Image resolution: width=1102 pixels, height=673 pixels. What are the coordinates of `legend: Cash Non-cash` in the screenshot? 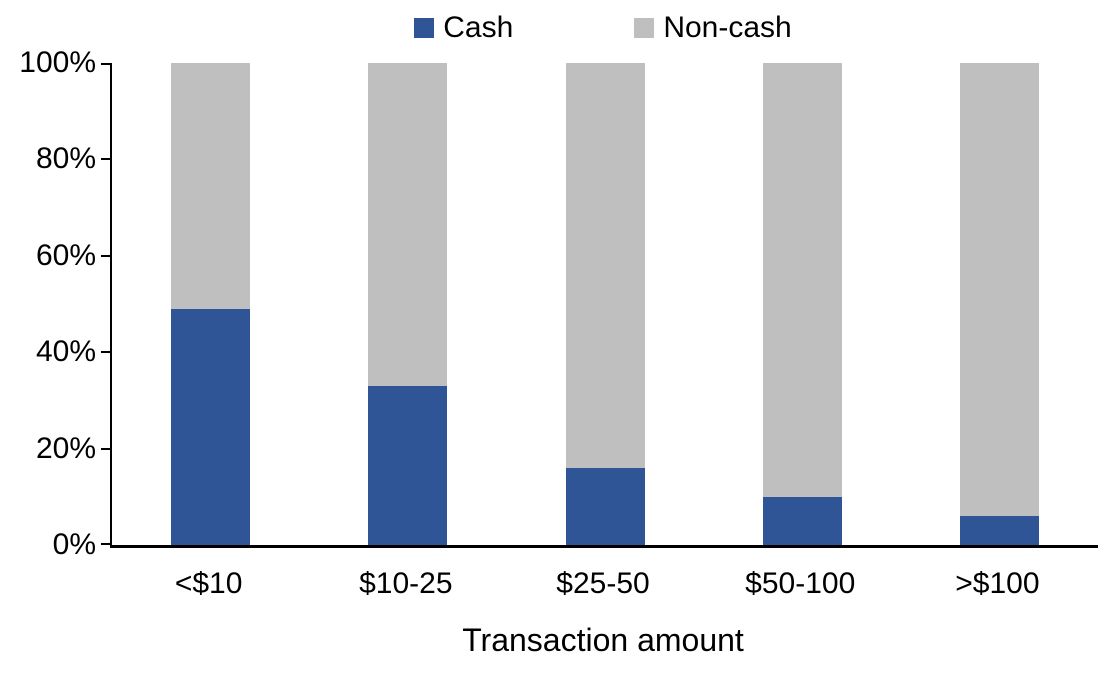 It's located at (603, 28).